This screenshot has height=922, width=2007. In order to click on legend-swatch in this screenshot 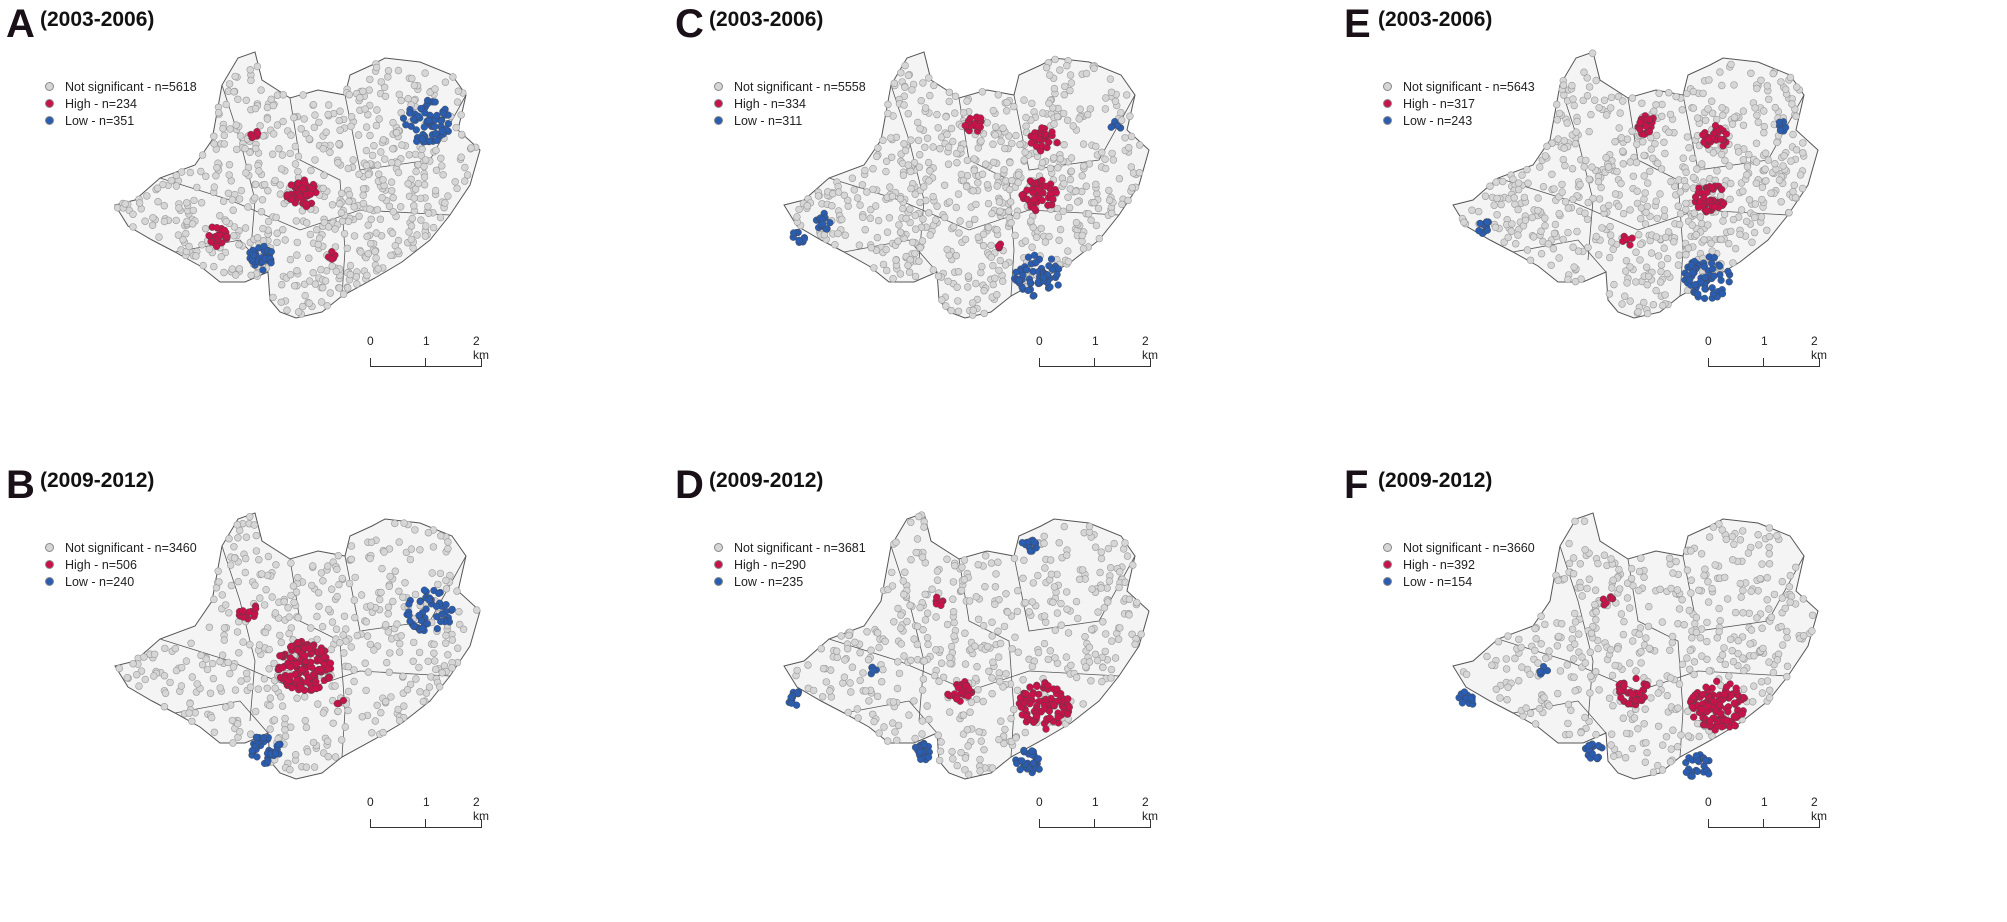, I will do `click(1387, 581)`.